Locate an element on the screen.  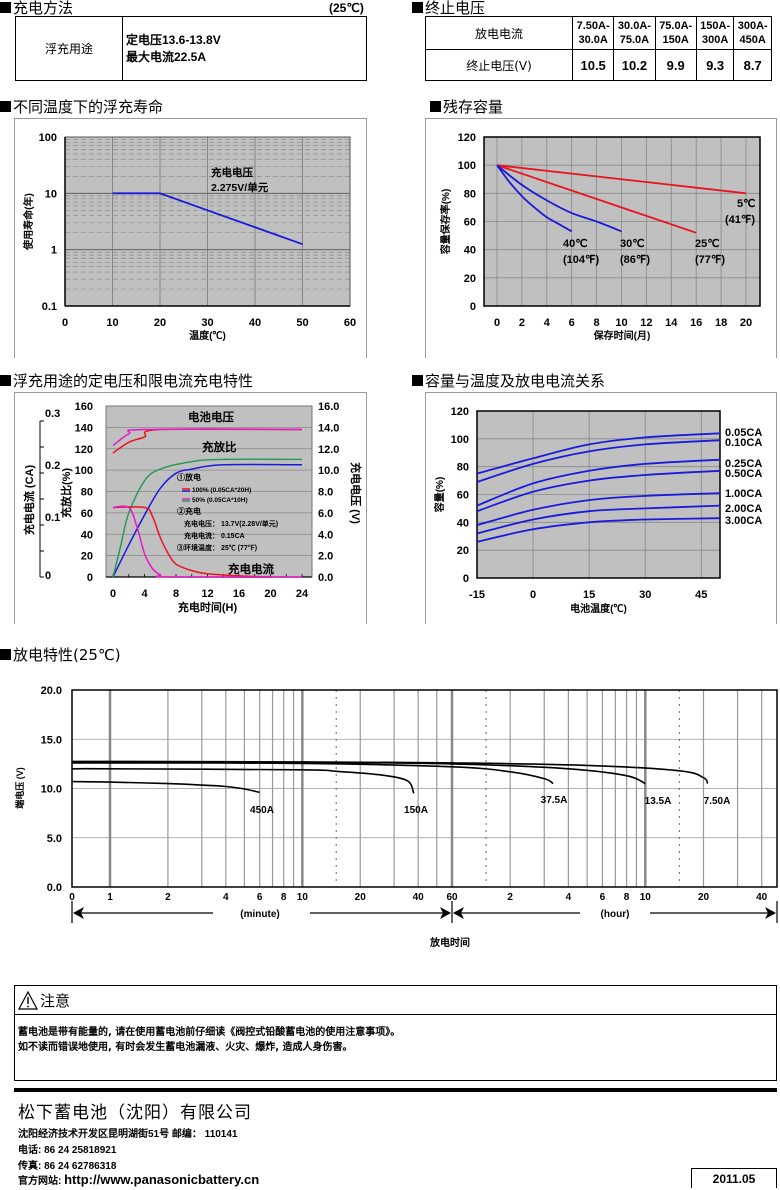
company-phone: 电话: 86 24 25818921 is located at coordinates (67, 1150).